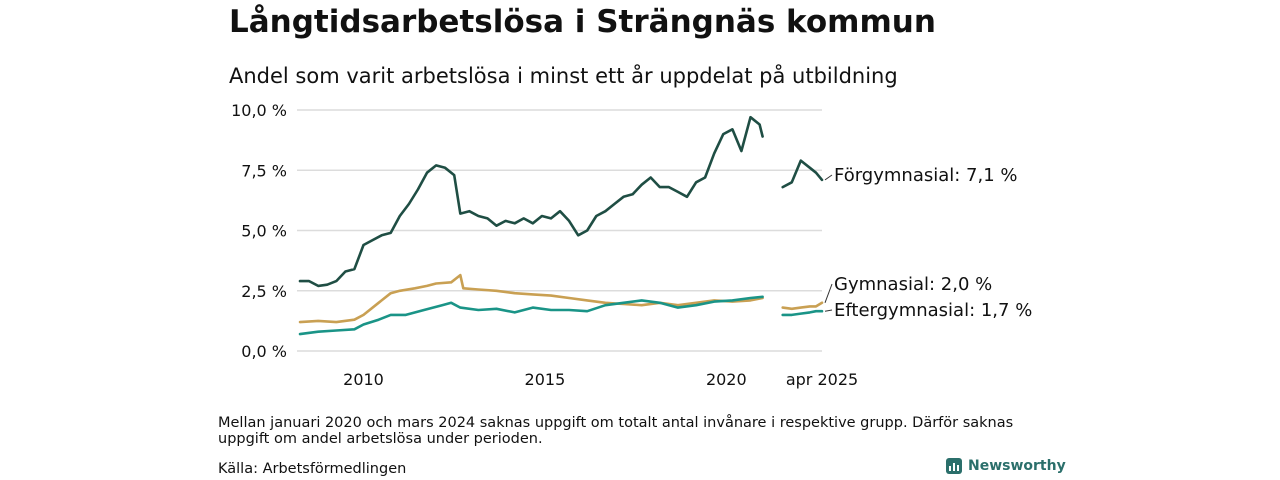 This screenshot has width=1280, height=480. What do you see at coordinates (312, 469) in the screenshot?
I see `source-text: Källa: Arbetsförmedlingen` at bounding box center [312, 469].